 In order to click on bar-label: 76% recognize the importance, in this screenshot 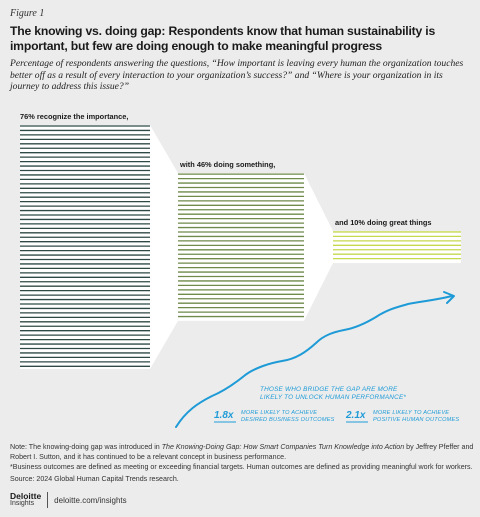, I will do `click(74, 116)`.